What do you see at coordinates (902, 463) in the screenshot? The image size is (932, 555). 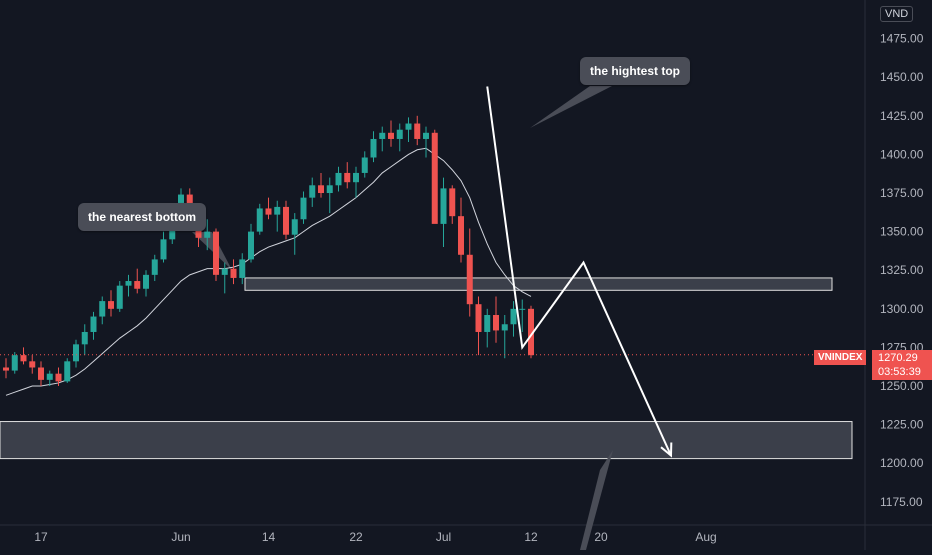 I see `y-tick-label: 1200.00` at bounding box center [902, 463].